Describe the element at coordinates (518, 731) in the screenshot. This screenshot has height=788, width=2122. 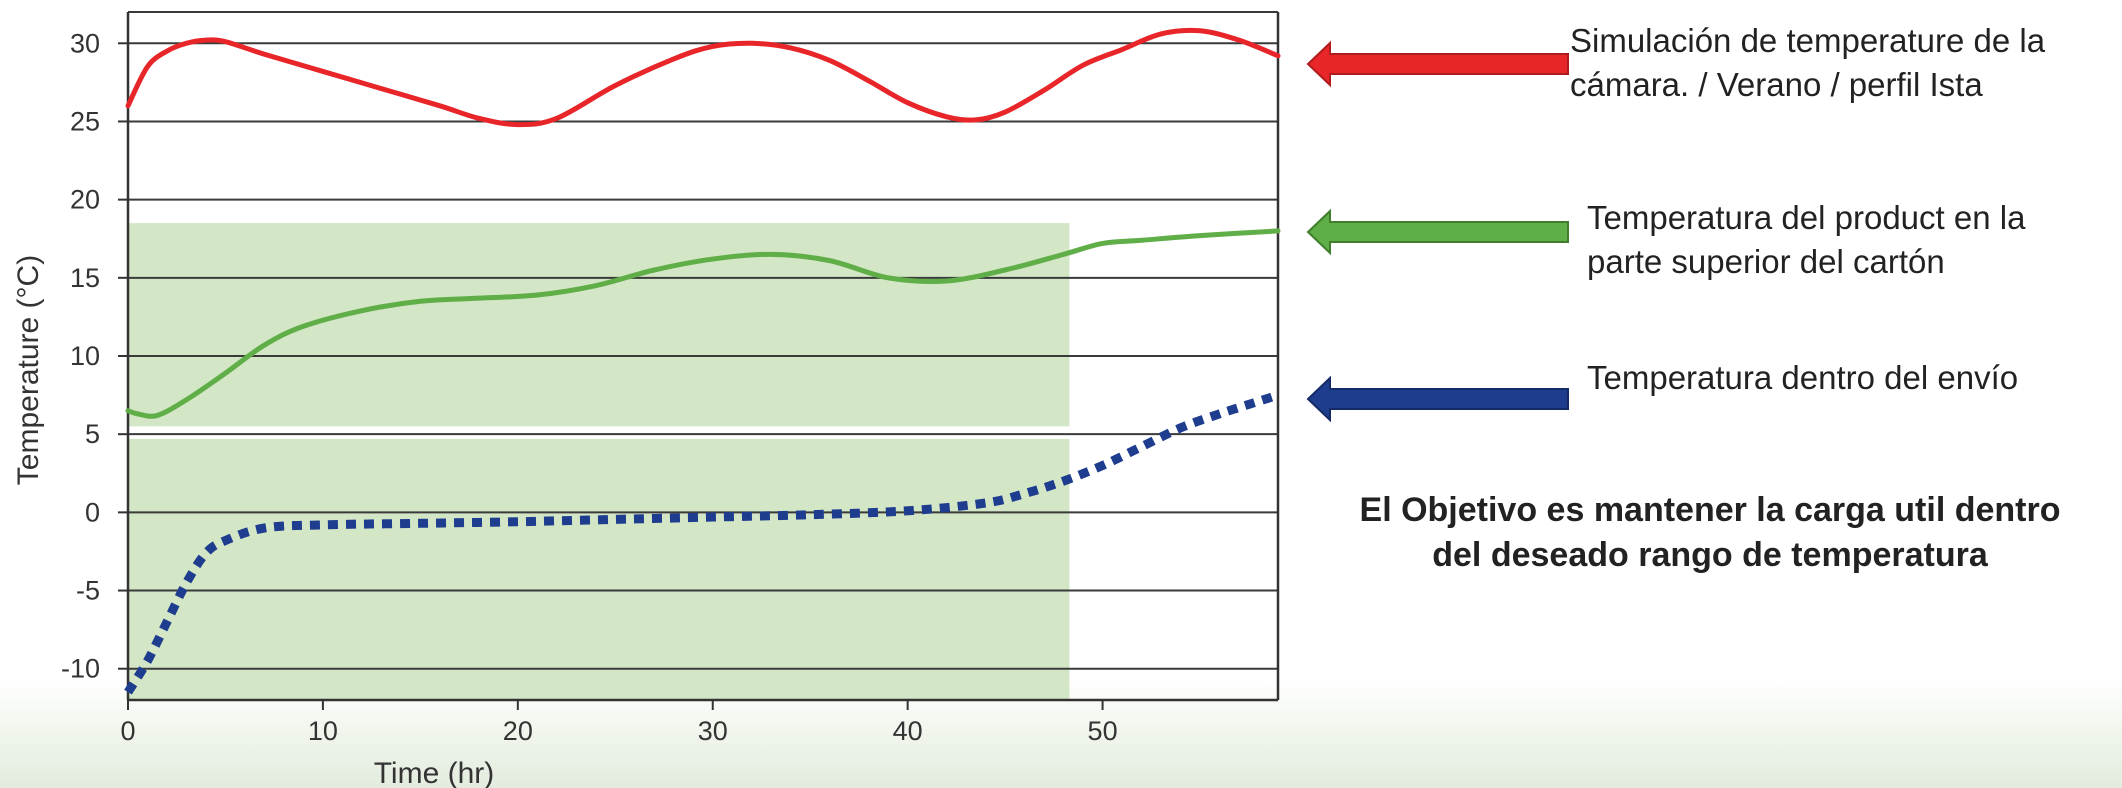
I see `x-tick-label: 20` at that location.